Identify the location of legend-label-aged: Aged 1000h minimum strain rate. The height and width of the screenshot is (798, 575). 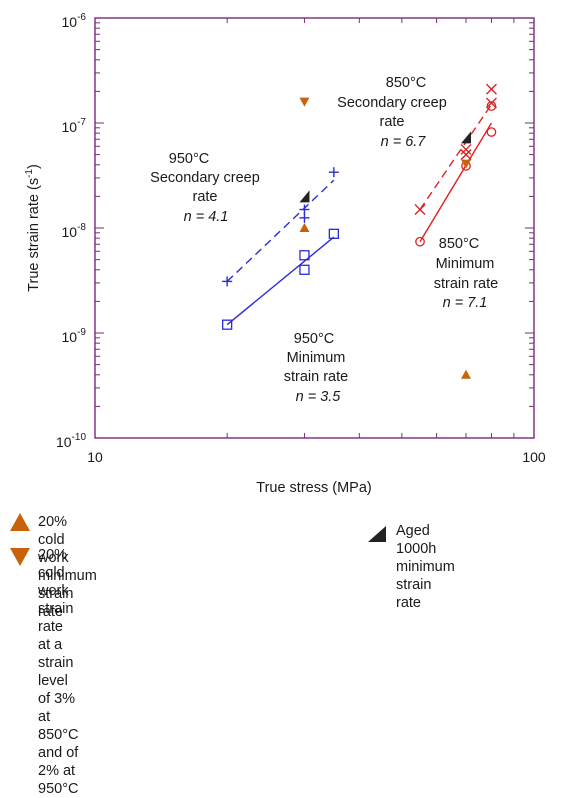
(425, 567).